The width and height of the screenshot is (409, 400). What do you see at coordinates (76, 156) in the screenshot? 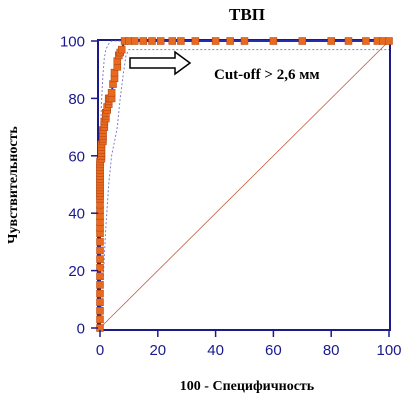
I see `y-tick-label: 60` at bounding box center [76, 156].